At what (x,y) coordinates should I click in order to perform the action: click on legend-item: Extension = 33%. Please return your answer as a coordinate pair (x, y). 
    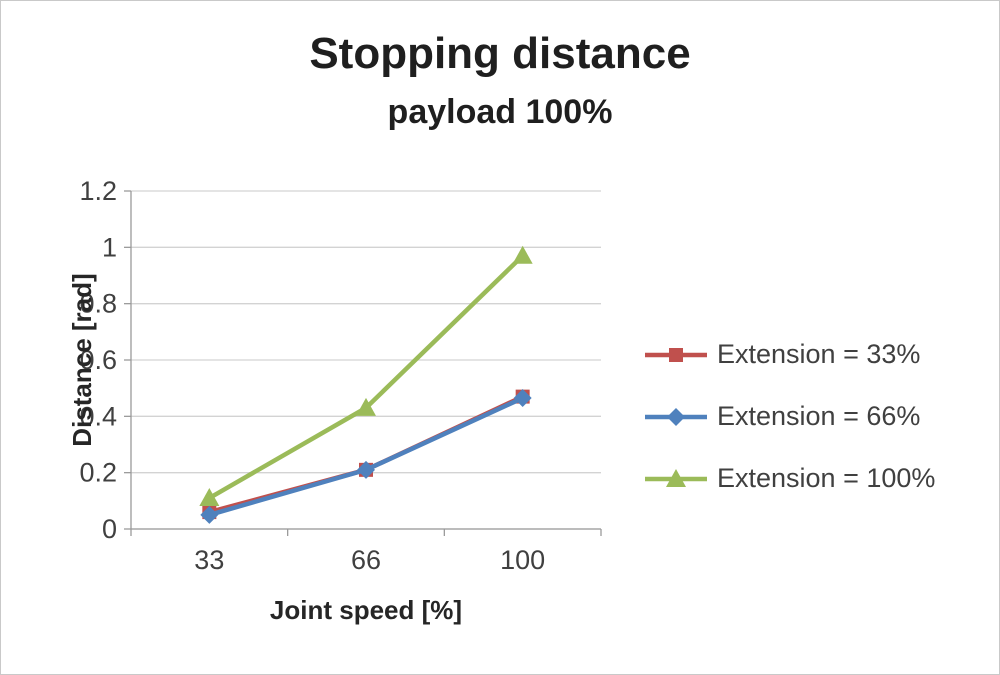
    Looking at the image, I should click on (789, 354).